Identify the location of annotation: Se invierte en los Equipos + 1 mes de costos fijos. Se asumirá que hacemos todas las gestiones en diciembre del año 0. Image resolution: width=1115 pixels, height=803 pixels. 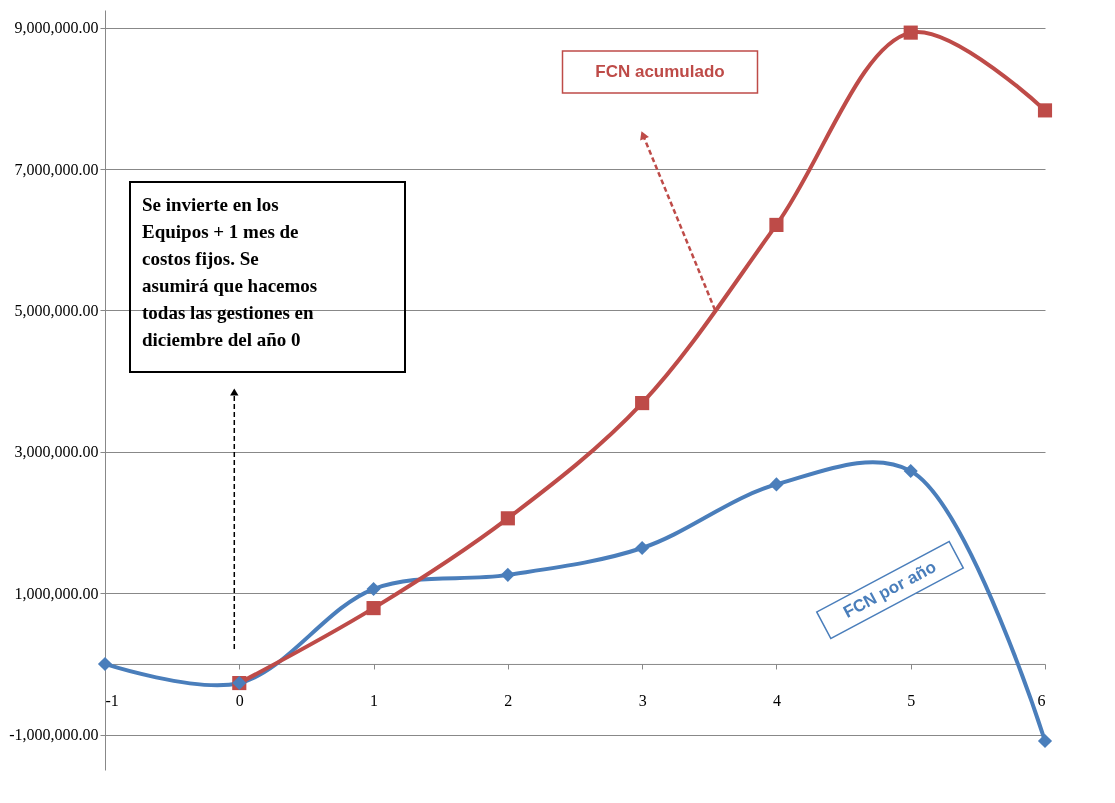
(230, 272).